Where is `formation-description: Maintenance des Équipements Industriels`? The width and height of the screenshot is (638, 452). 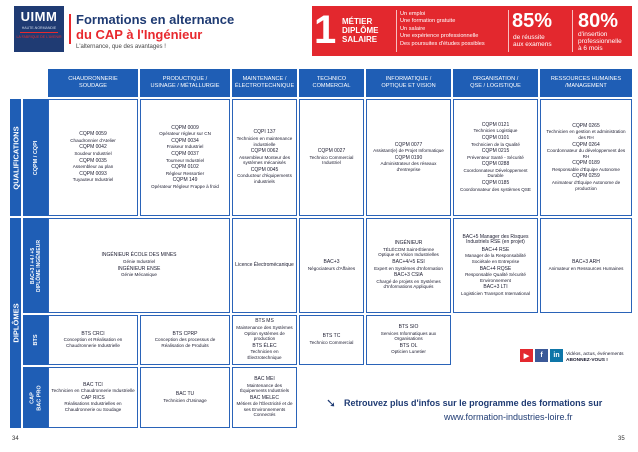
formation-description: Maintenance des Équipements Industriels is located at coordinates (264, 388).